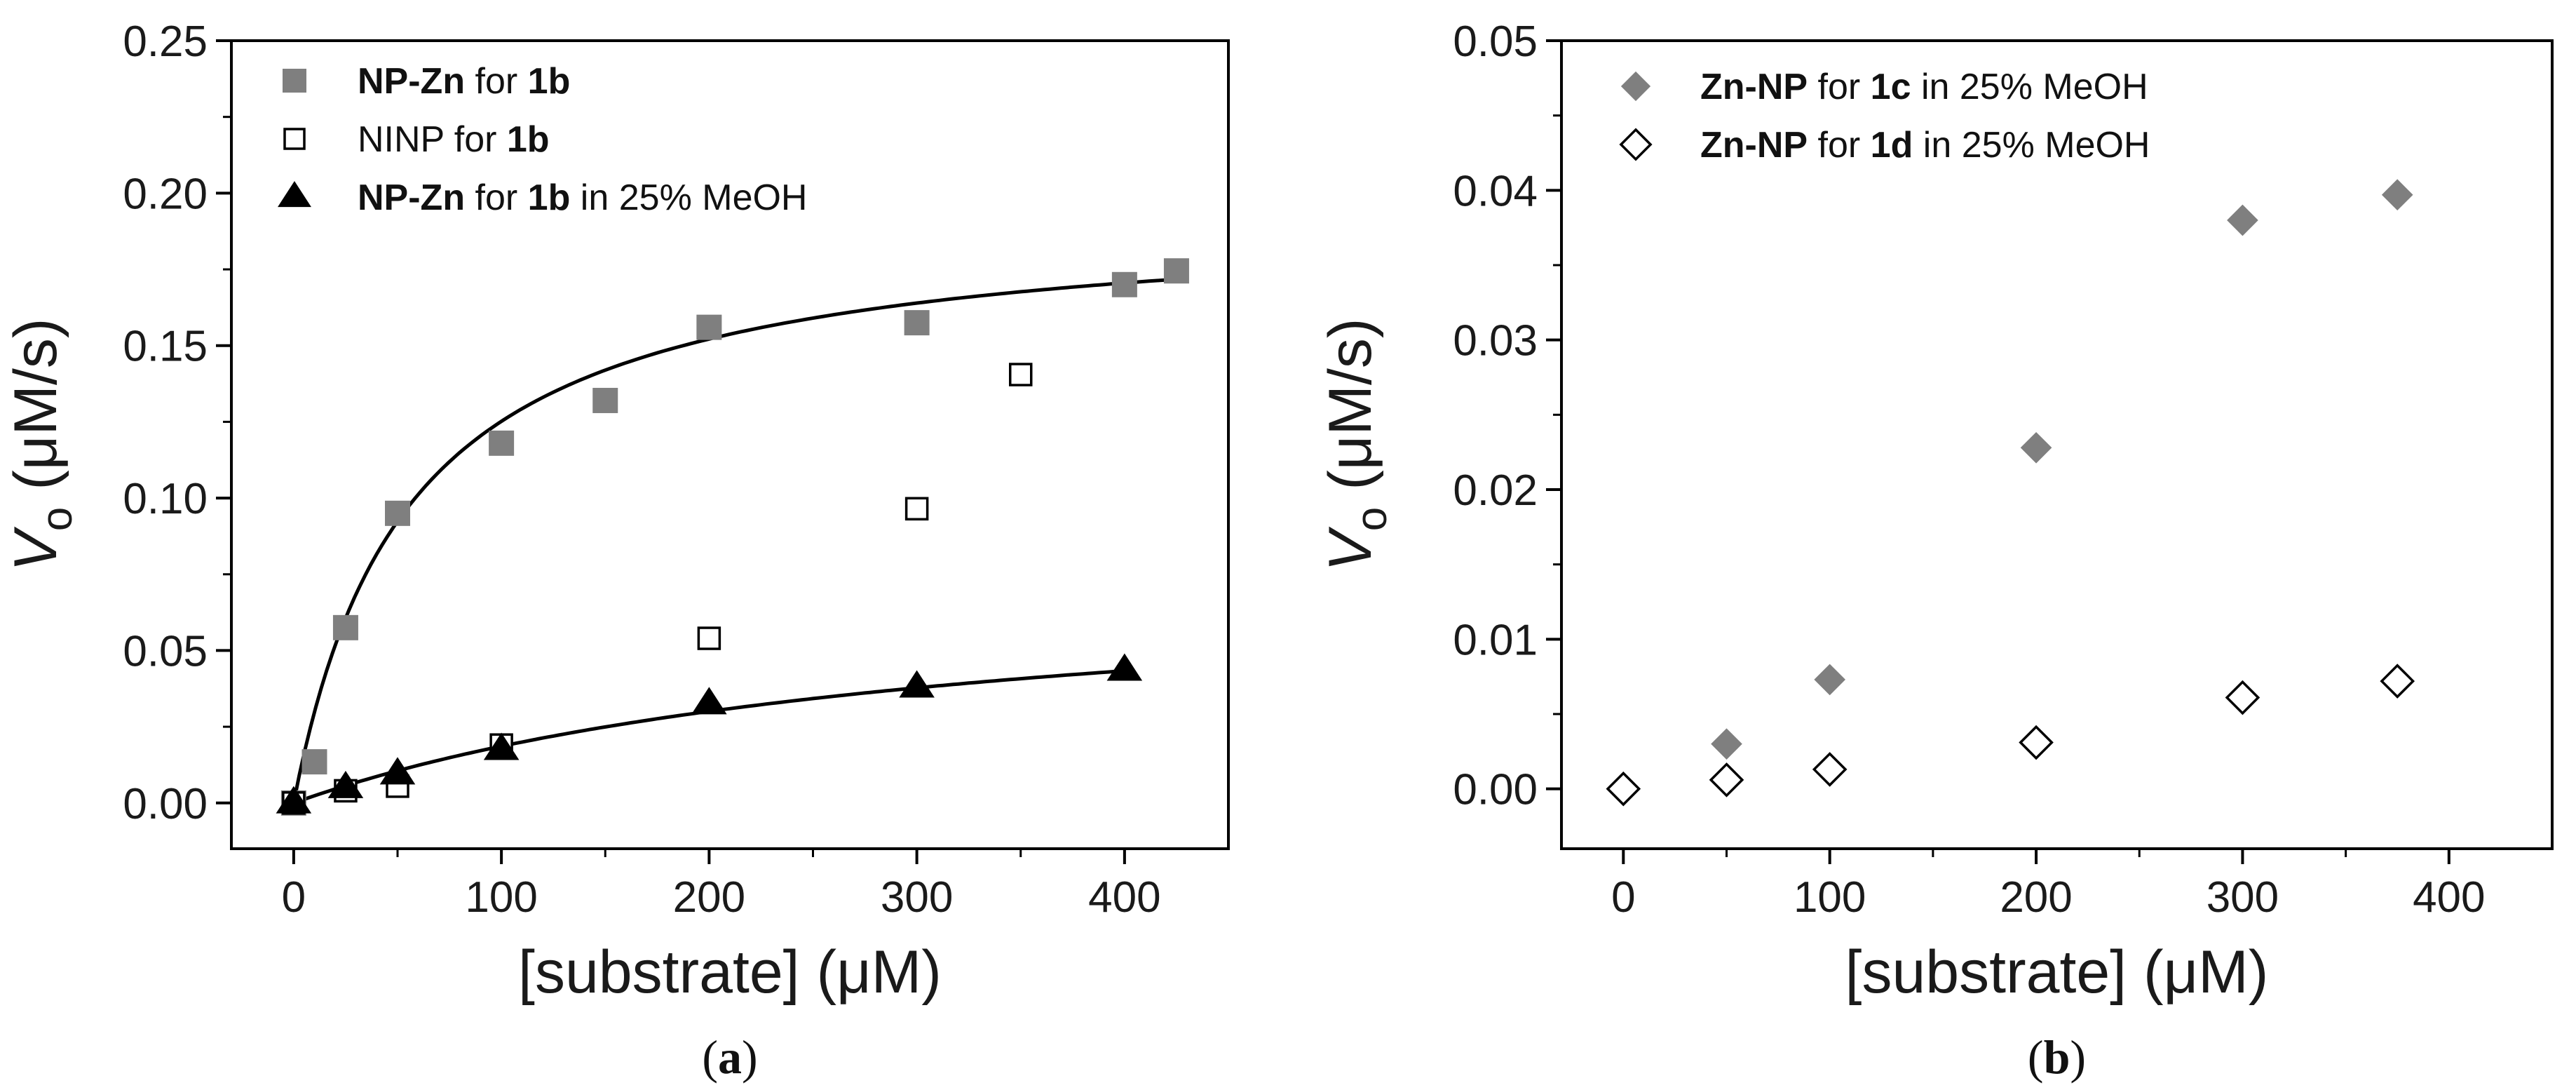 The width and height of the screenshot is (2576, 1090). Describe the element at coordinates (1495, 341) in the screenshot. I see `y-tick-label: 0.03` at that location.